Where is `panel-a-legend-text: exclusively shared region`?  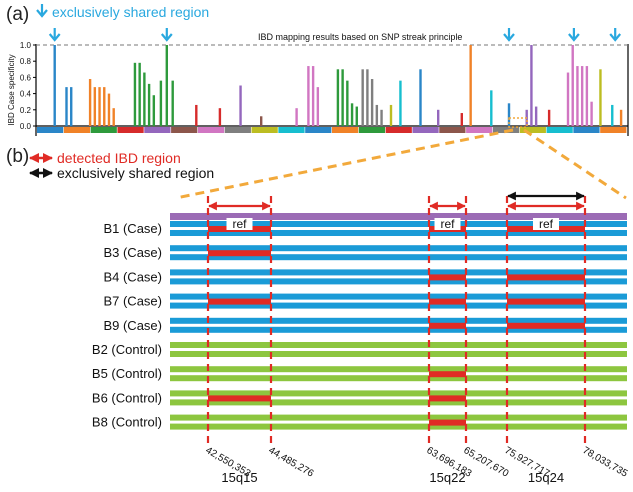
panel-a-legend-text: exclusively shared region is located at coordinates (130, 12).